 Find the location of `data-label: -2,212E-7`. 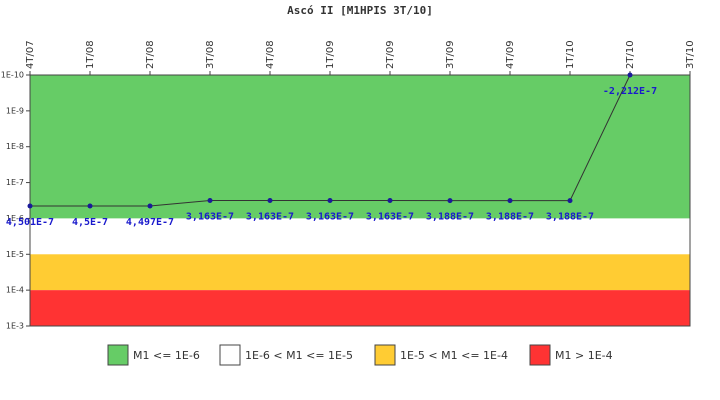

data-label: -2,212E-7 is located at coordinates (630, 91).